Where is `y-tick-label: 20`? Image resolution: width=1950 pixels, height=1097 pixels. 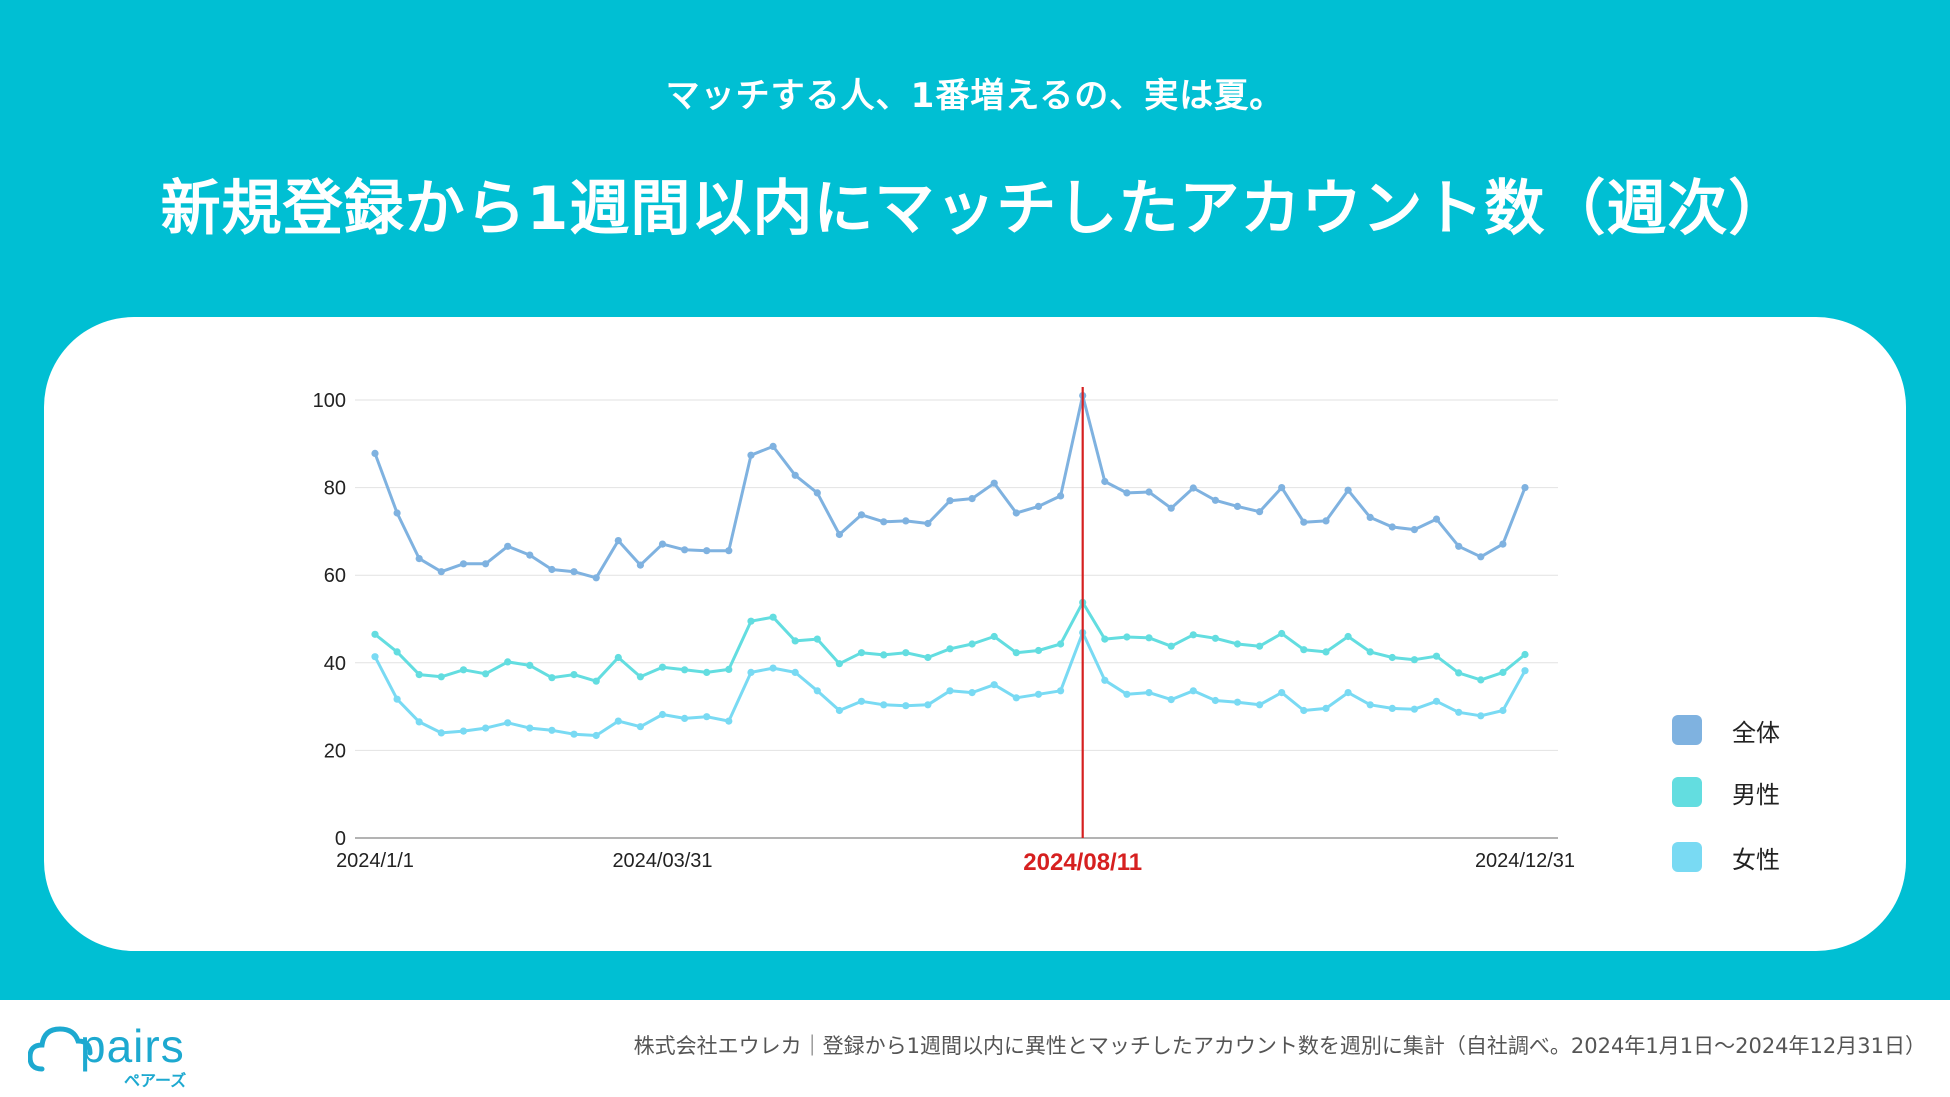
y-tick-label: 20 is located at coordinates (335, 751).